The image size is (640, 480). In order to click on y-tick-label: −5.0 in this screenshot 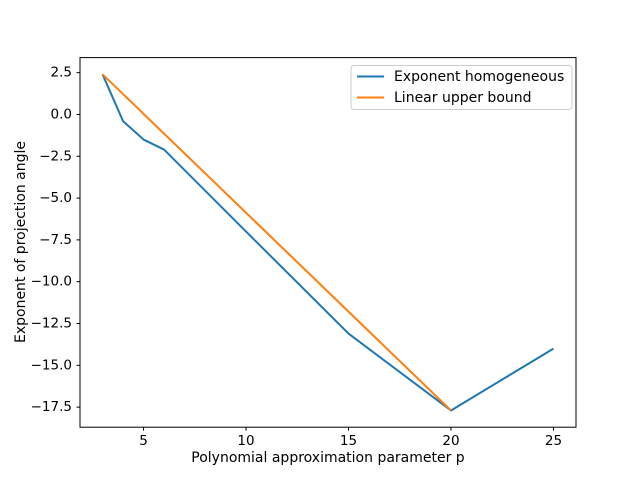, I will do `click(55, 198)`.